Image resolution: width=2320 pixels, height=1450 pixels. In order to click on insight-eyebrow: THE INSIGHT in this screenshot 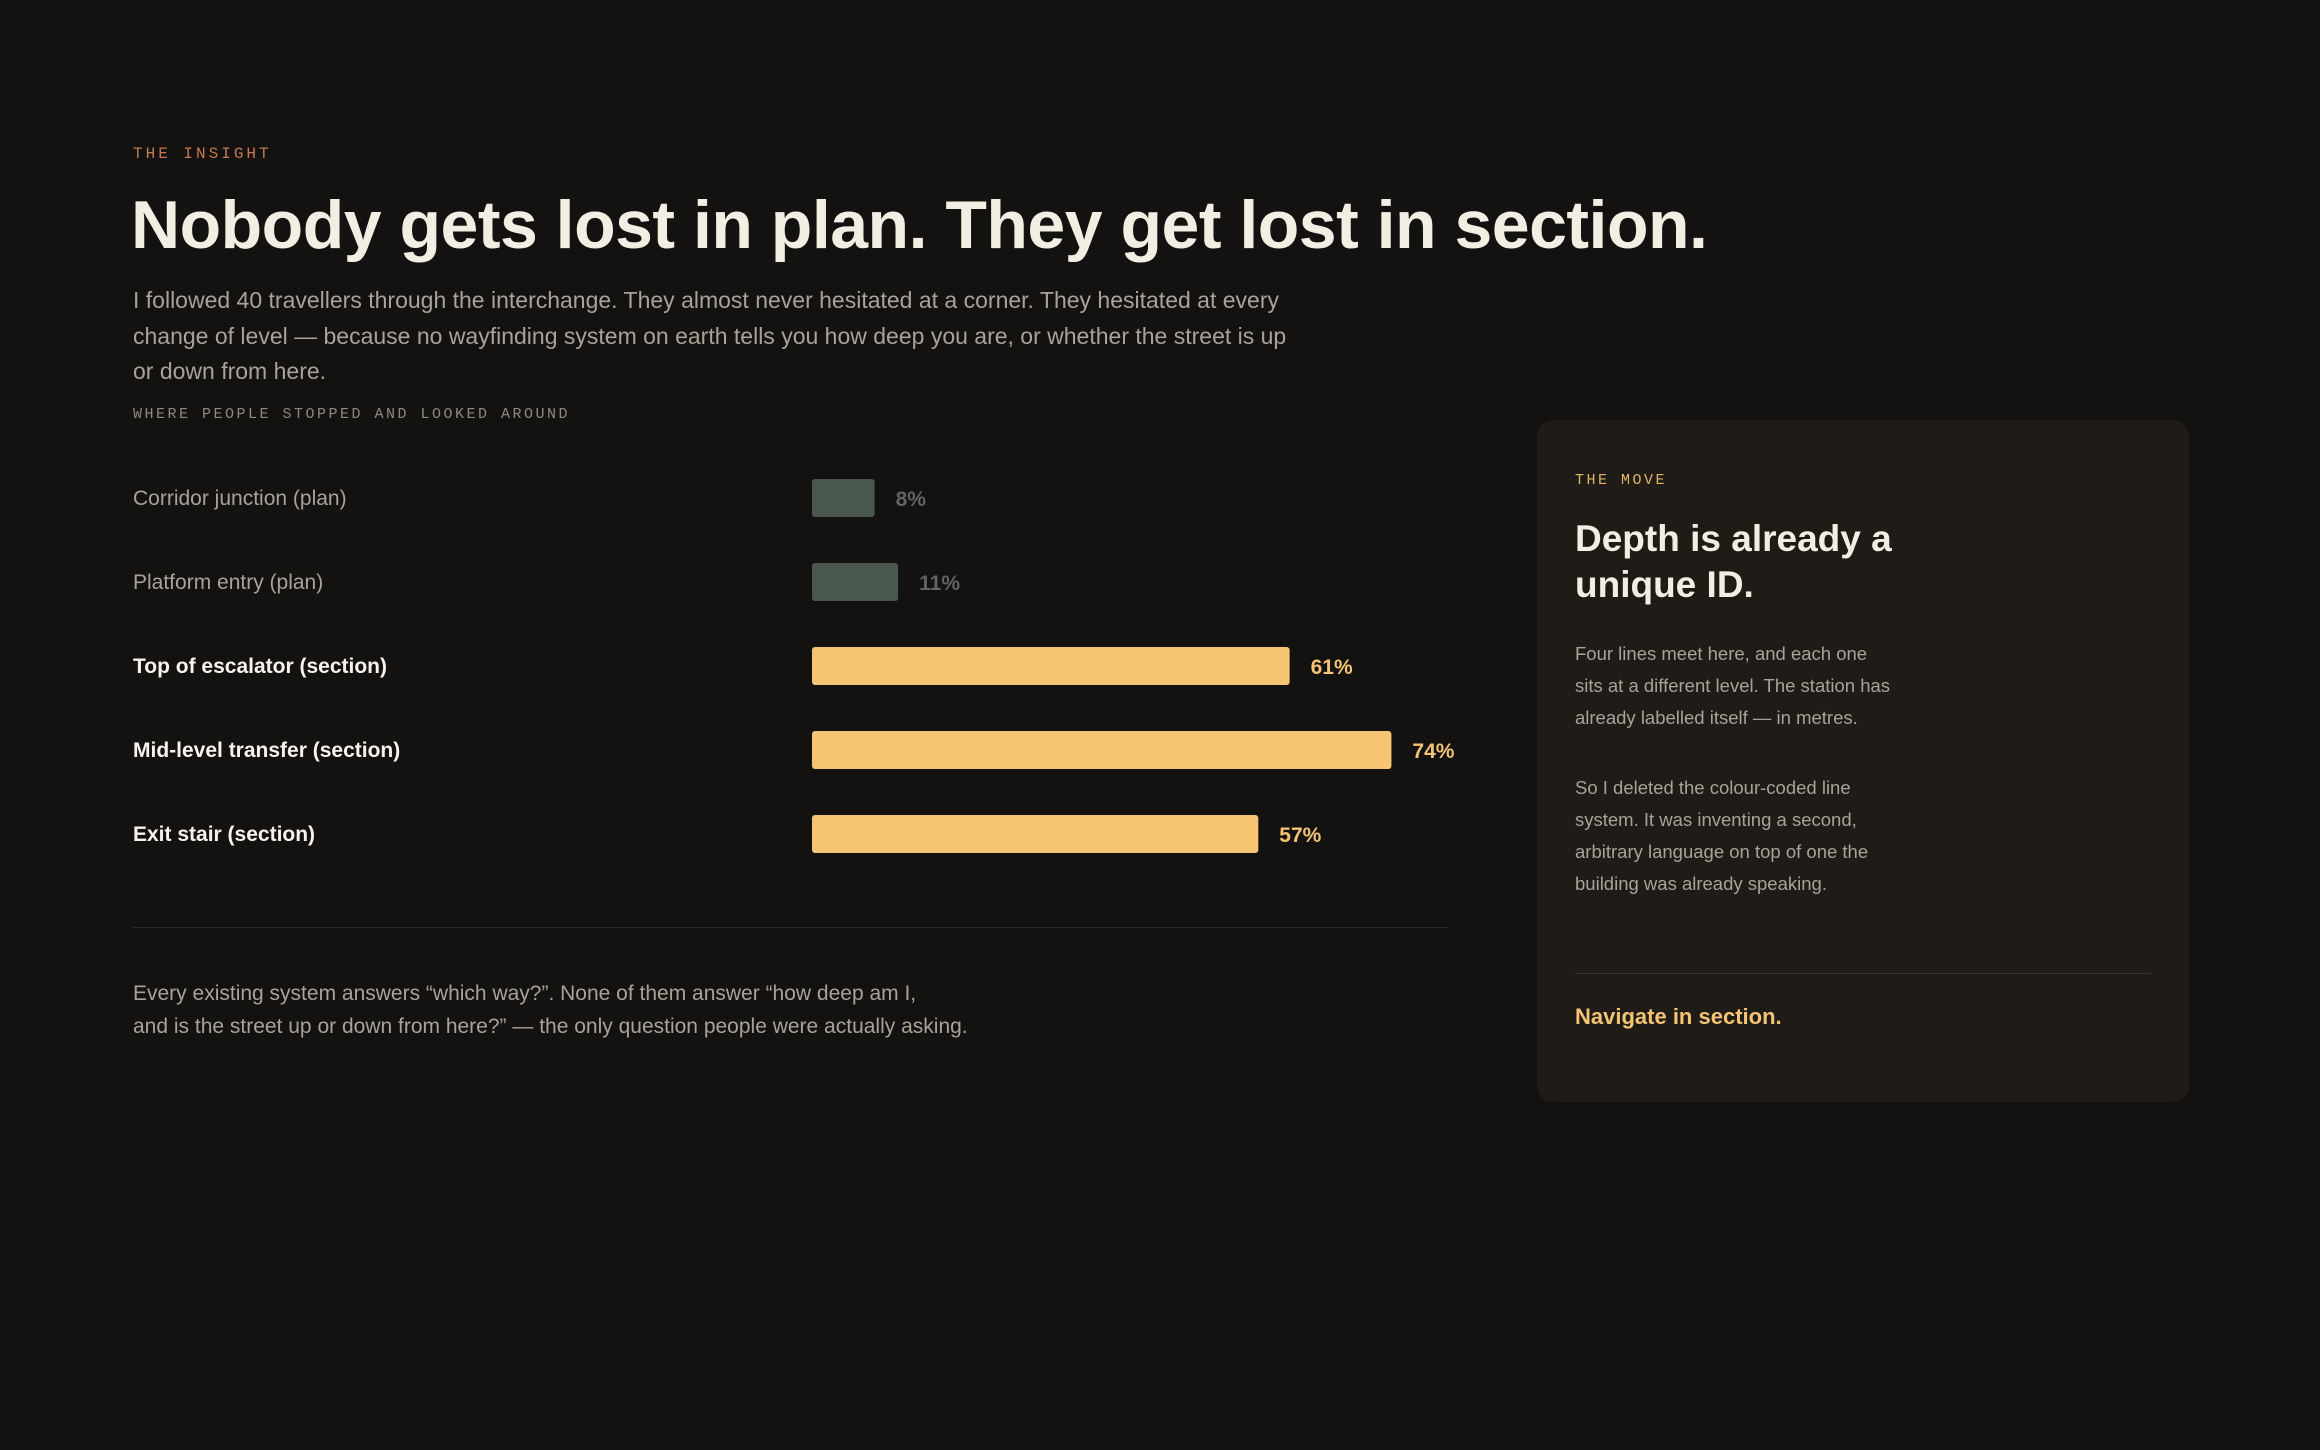, I will do `click(202, 154)`.